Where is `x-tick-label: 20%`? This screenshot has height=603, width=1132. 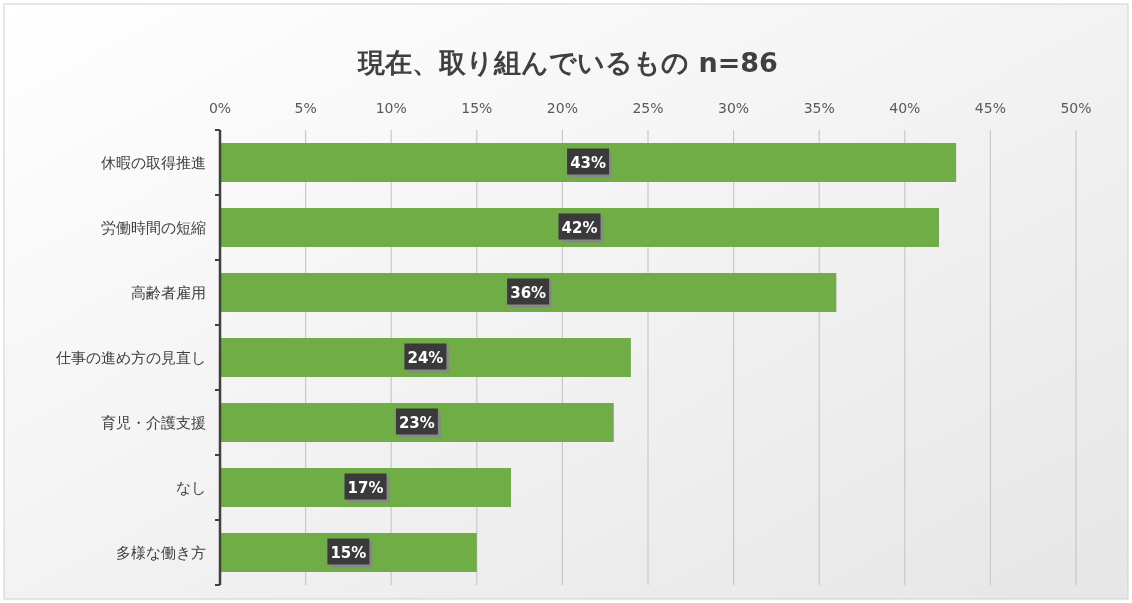
x-tick-label: 20% is located at coordinates (562, 108).